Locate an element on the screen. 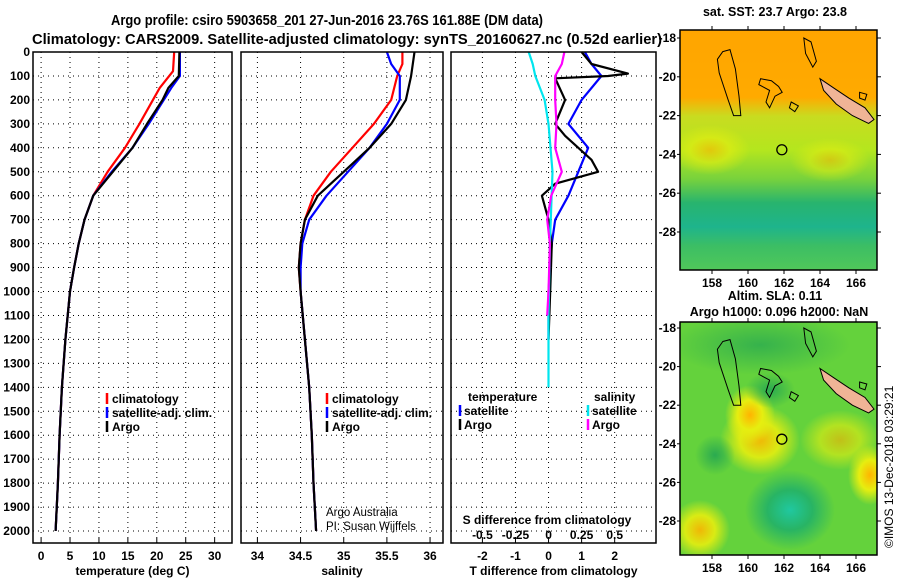 This screenshot has width=900, height=580. x2-axis-label: S difference from climatology is located at coordinates (547, 520).